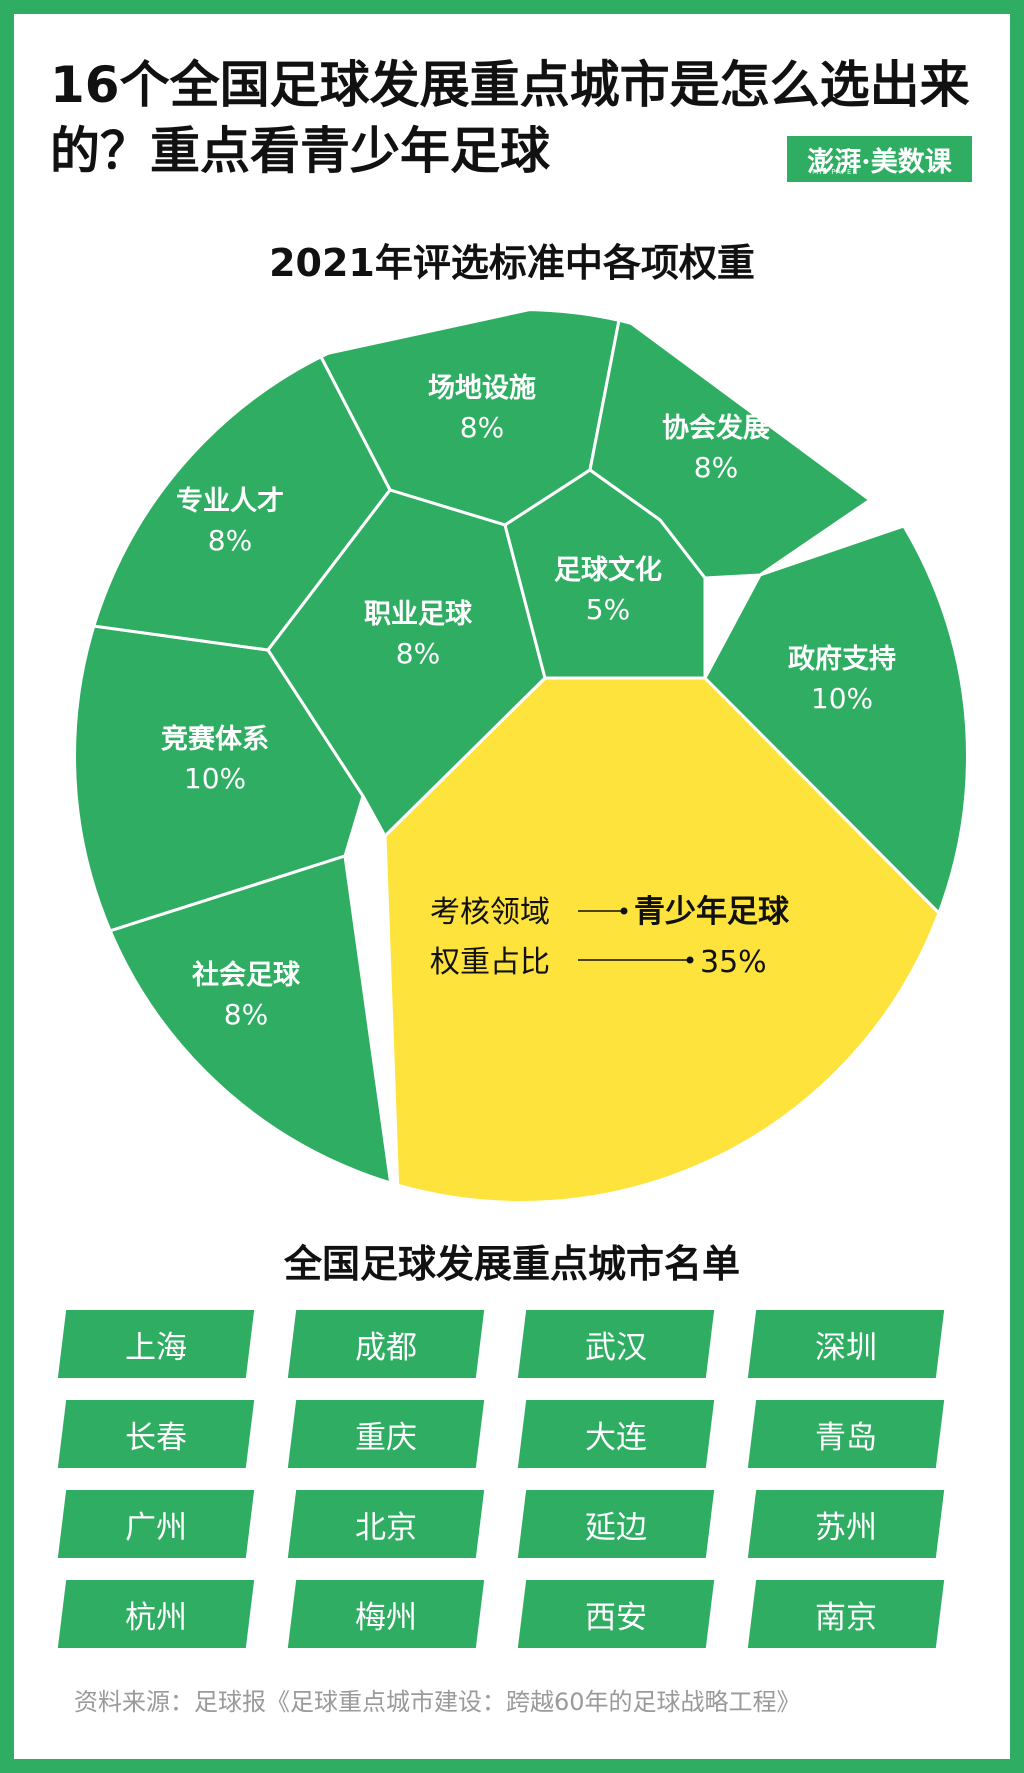 This screenshot has height=1773, width=1024. What do you see at coordinates (215, 739) in the screenshot?
I see `cell-label-2: 竞赛体系` at bounding box center [215, 739].